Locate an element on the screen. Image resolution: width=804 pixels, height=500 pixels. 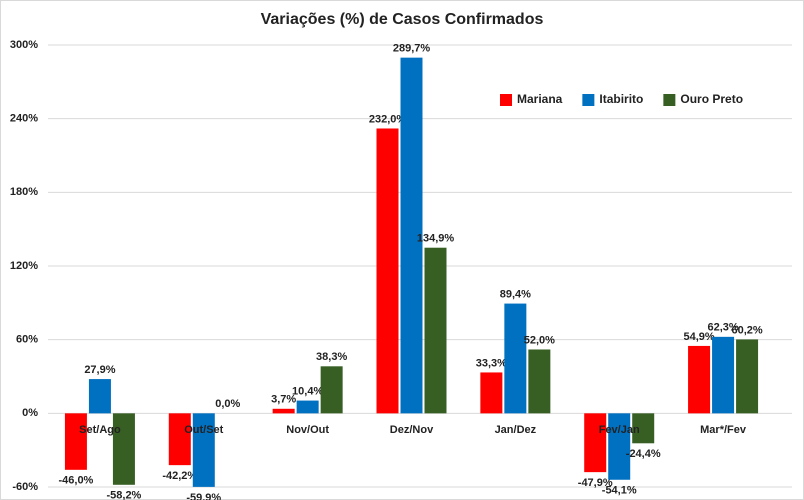
value-label: 54,9% is located at coordinates (698, 337).